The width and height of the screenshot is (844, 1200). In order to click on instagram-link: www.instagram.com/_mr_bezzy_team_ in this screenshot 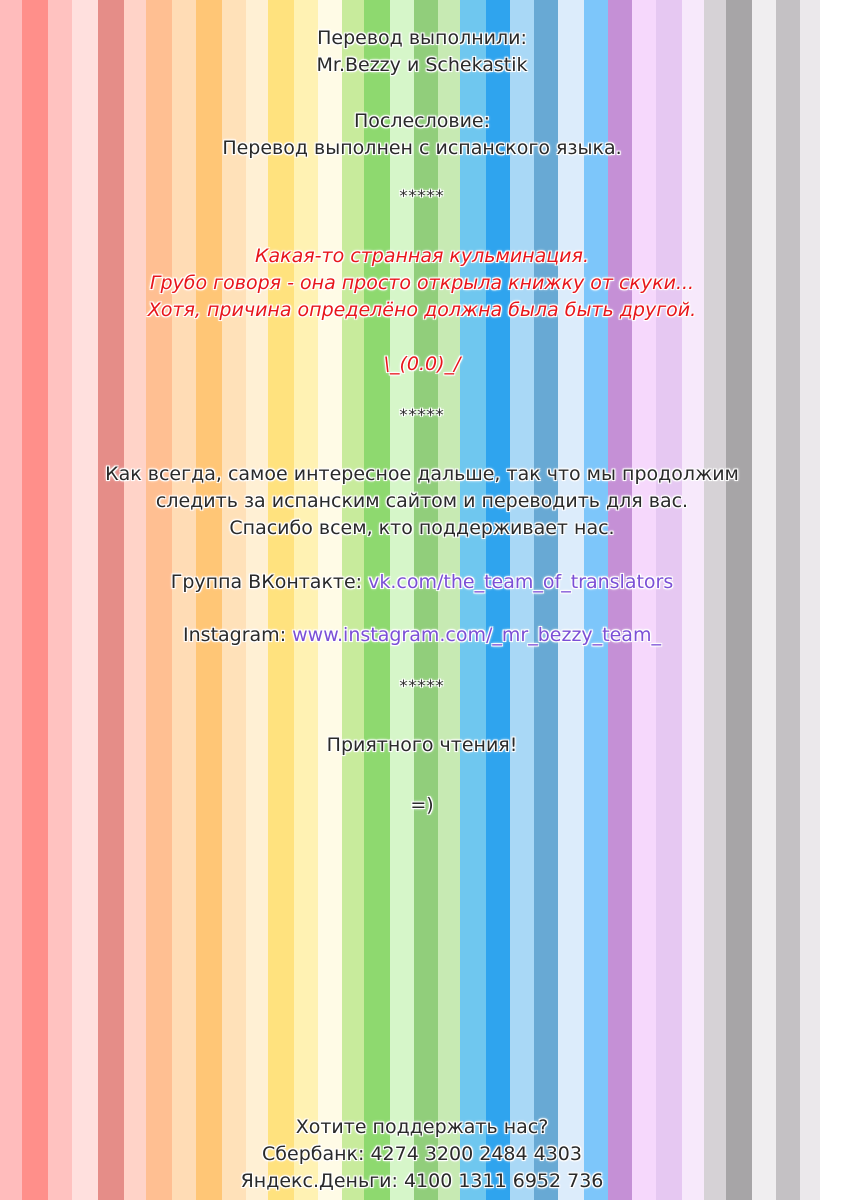, I will do `click(476, 635)`.